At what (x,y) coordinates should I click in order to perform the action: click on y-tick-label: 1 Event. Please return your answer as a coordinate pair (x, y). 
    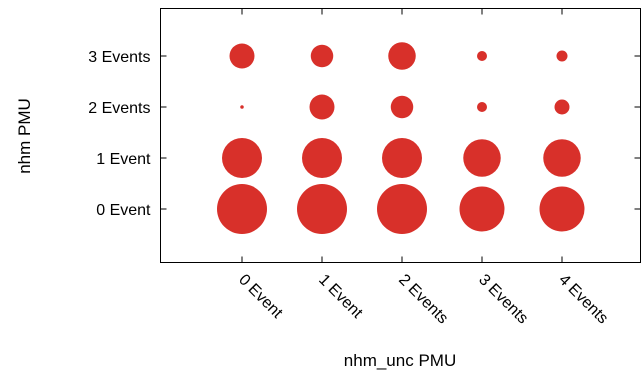
    Looking at the image, I should click on (123, 159).